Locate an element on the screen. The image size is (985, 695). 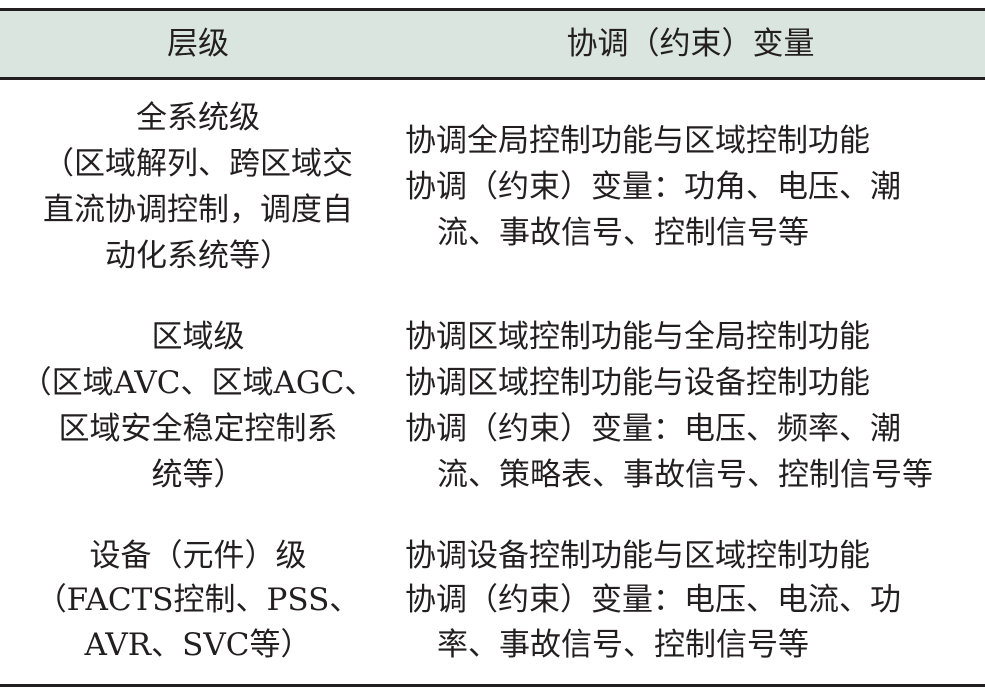
top-rule is located at coordinates (492, 9).